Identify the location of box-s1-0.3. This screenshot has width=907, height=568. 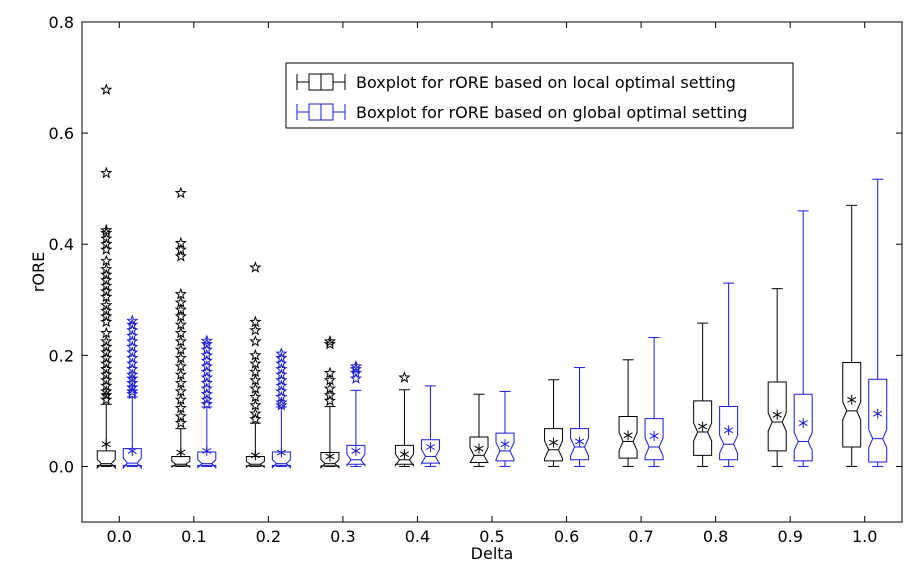
(330, 402).